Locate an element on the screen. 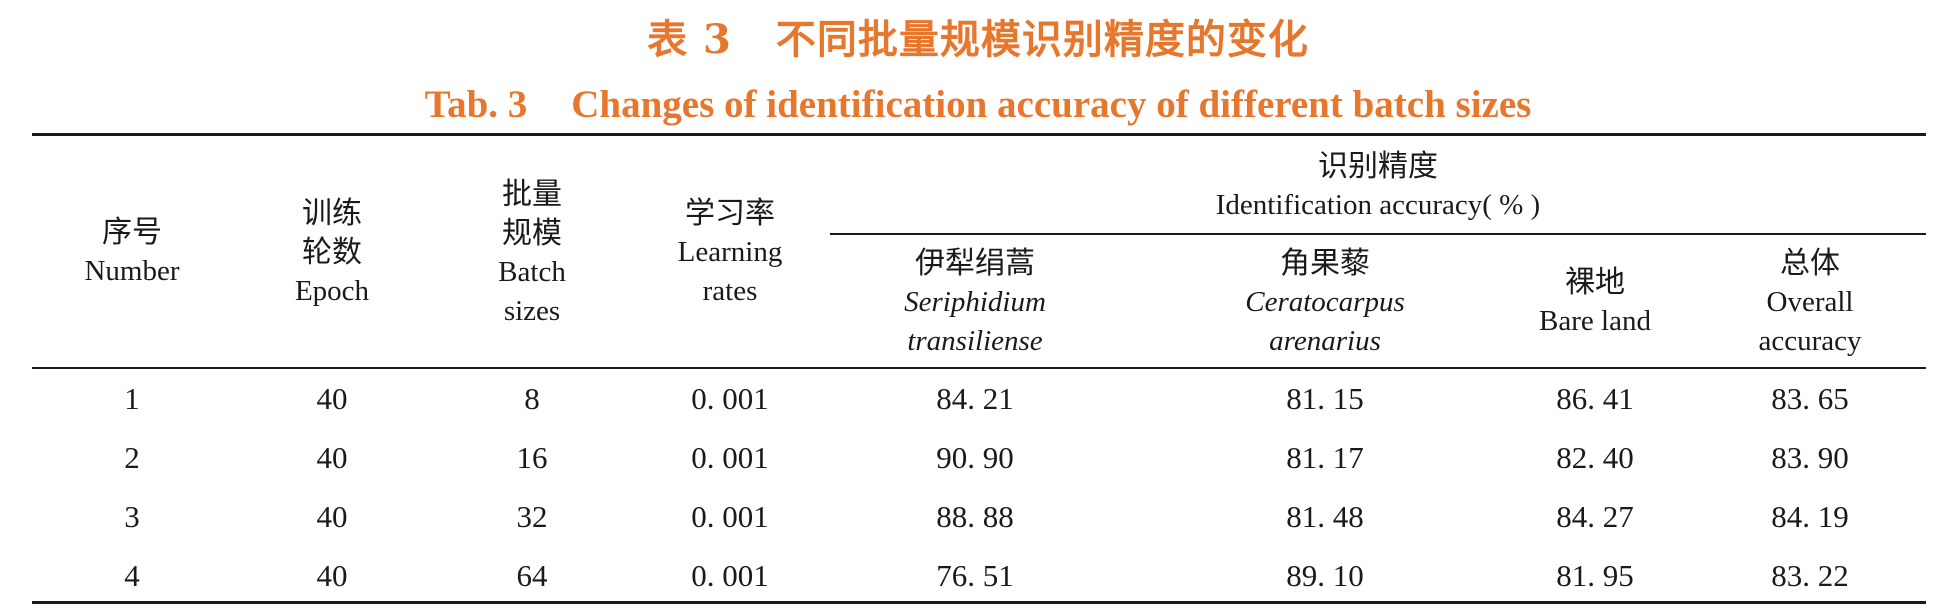 Image resolution: width=1956 pixels, height=609 pixels. header-number-cn: 序号 is located at coordinates (132, 232).